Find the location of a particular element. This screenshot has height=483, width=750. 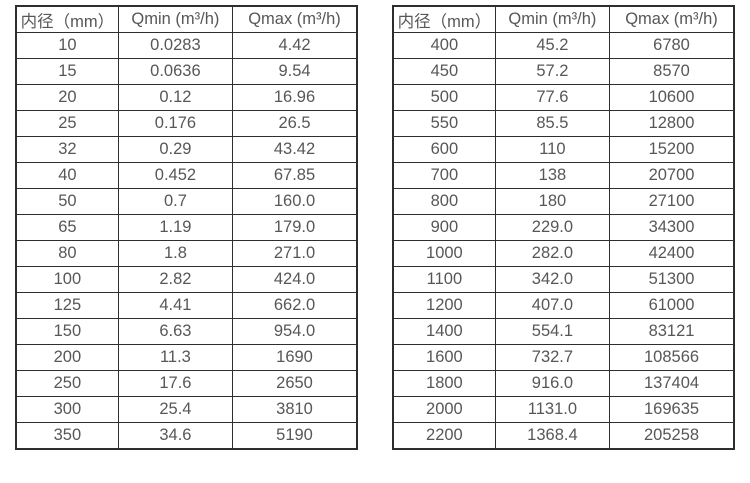

cell-qmax: 20700 is located at coordinates (672, 175).